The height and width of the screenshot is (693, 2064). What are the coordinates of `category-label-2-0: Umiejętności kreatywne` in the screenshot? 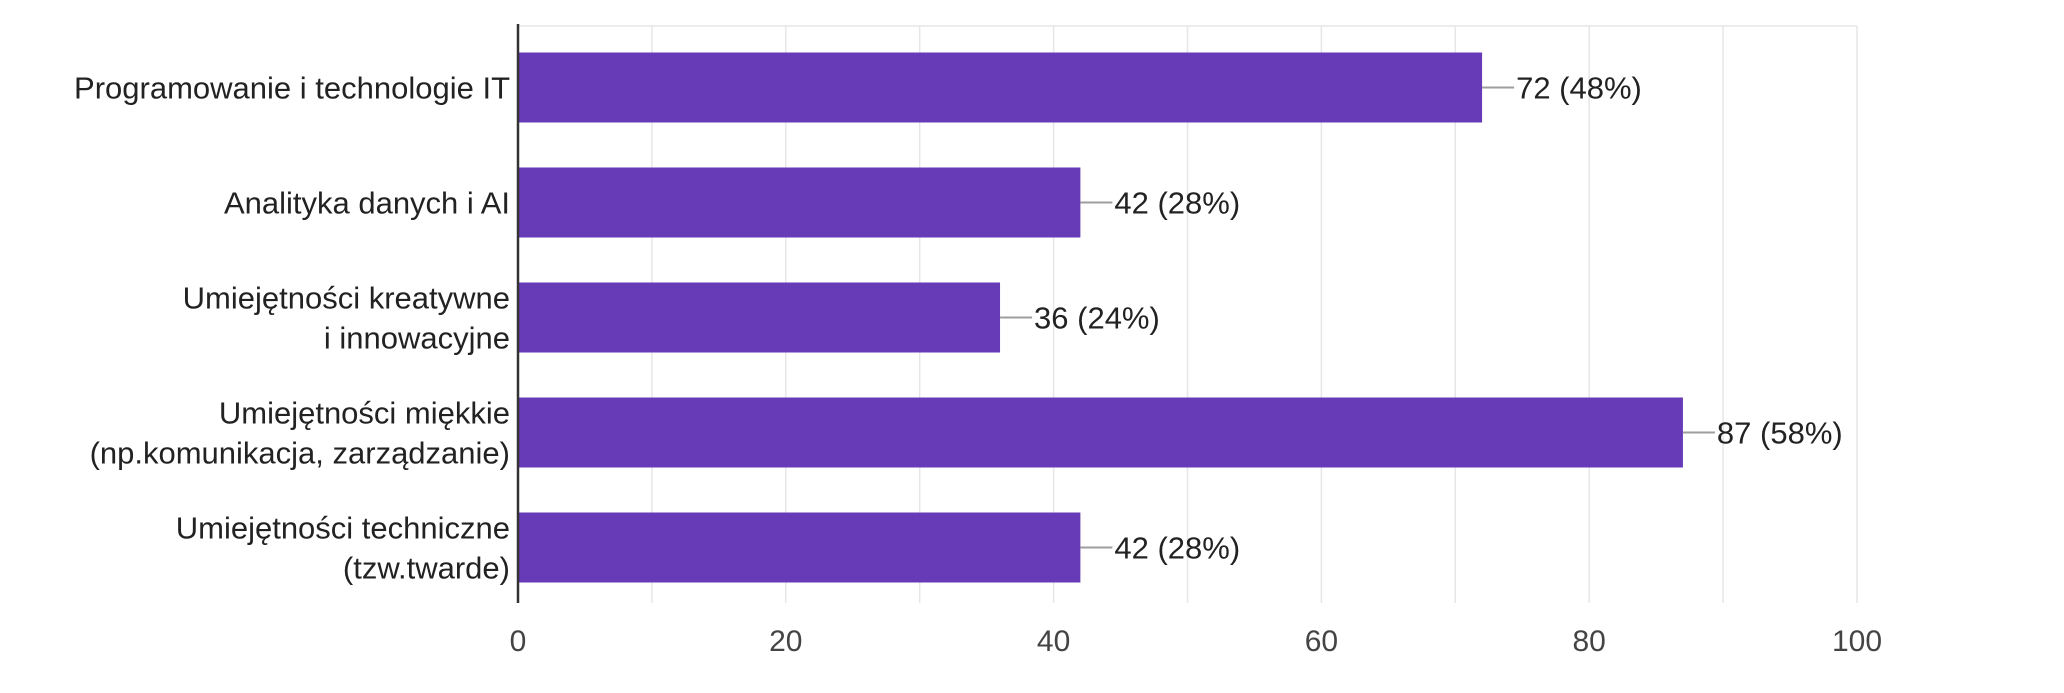 It's located at (346, 298).